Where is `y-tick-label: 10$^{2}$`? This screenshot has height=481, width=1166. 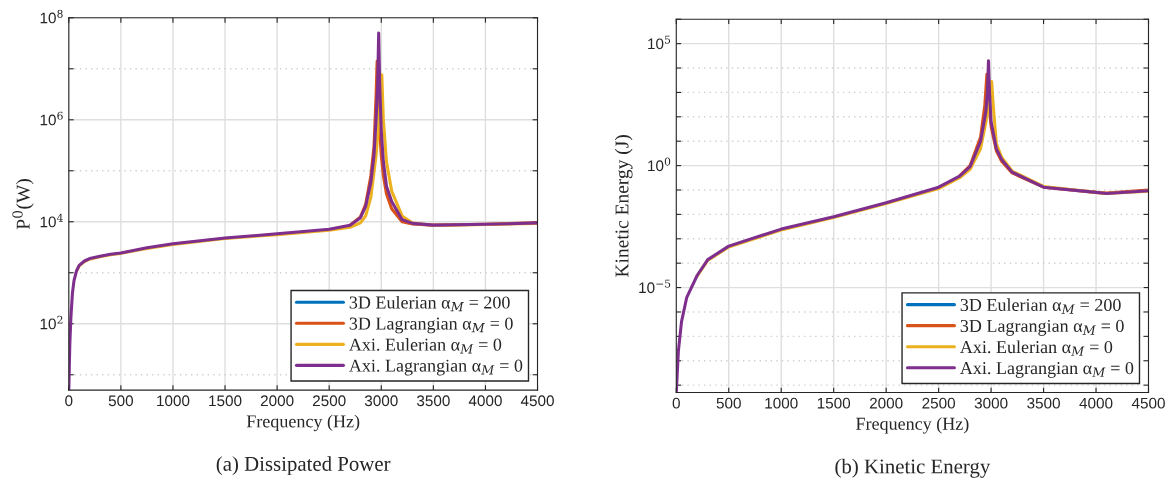
y-tick-label: 10$^{2}$ is located at coordinates (51, 322).